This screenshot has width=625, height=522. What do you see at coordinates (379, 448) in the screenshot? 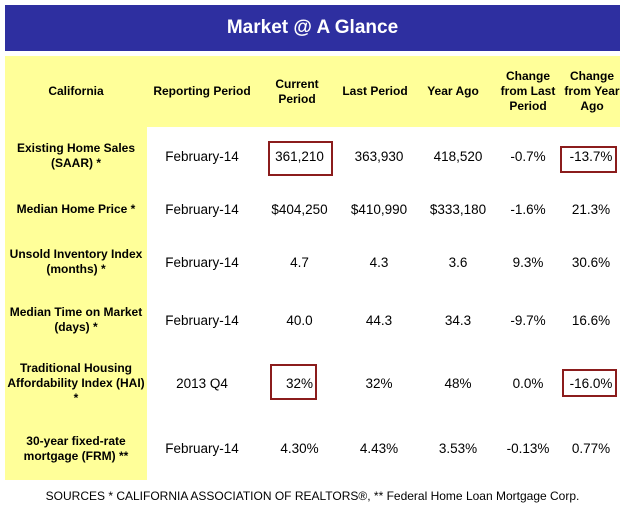
I see `cell-last: 4.43%` at bounding box center [379, 448].